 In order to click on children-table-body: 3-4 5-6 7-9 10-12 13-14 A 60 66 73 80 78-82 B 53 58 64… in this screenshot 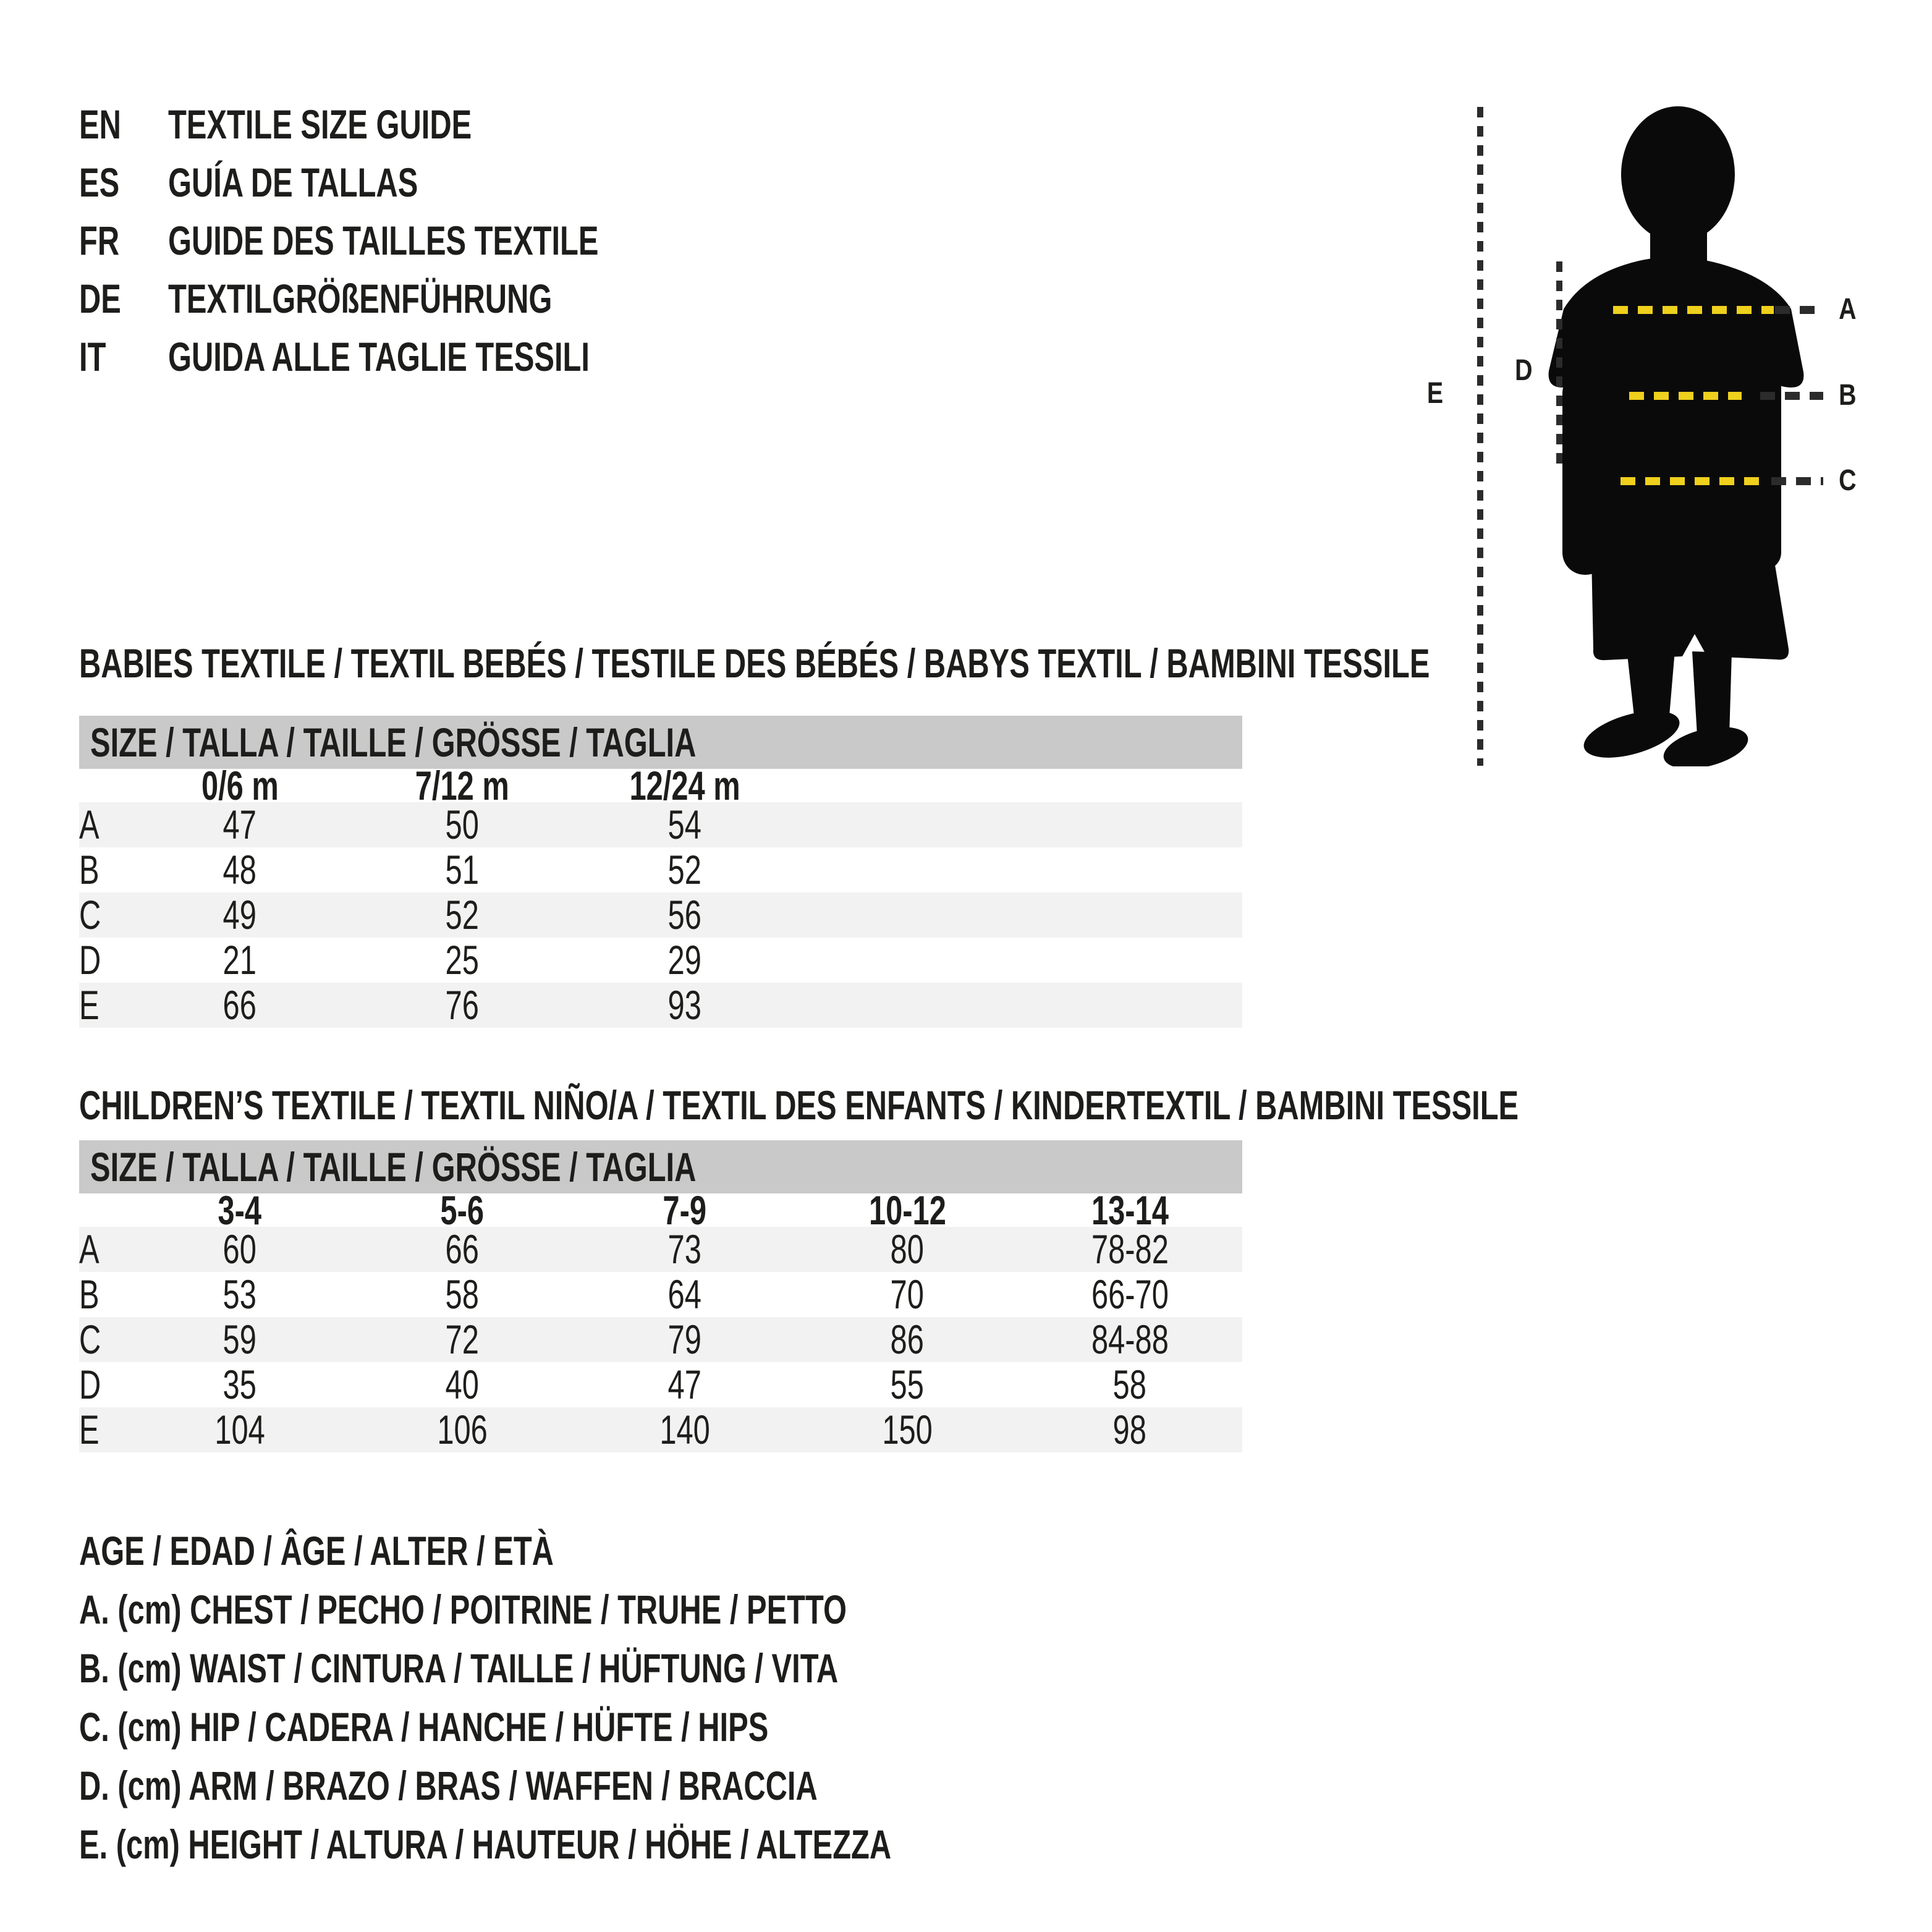, I will do `click(660, 1319)`.